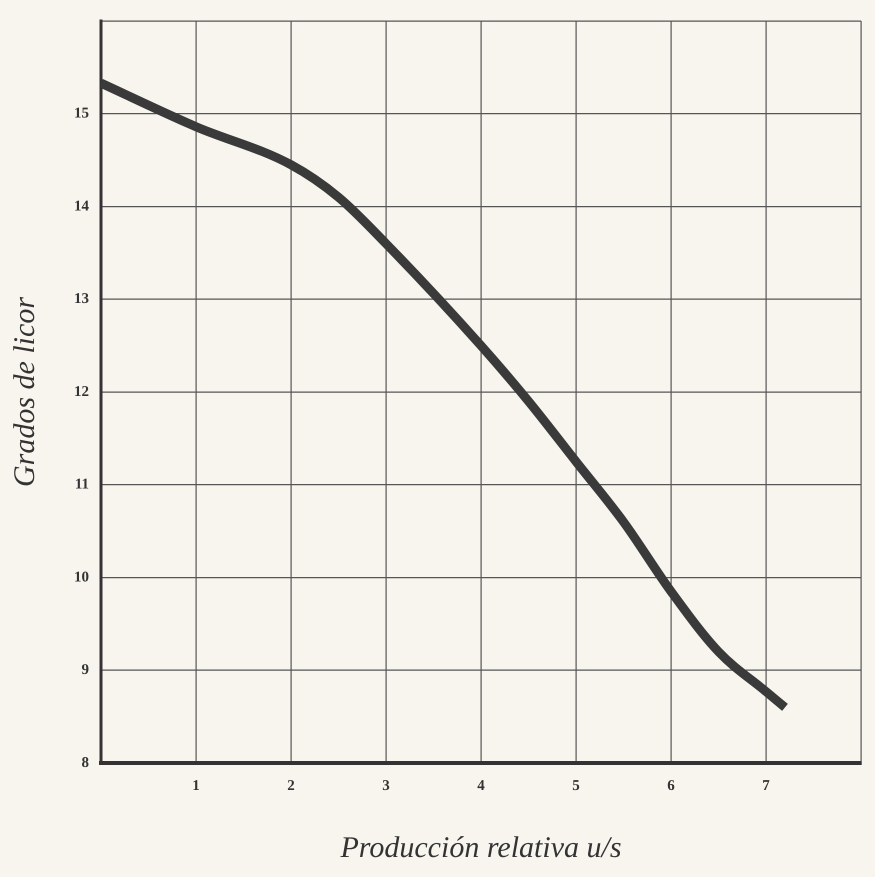 The image size is (875, 877). What do you see at coordinates (82, 206) in the screenshot?
I see `y-tick-label: 14` at bounding box center [82, 206].